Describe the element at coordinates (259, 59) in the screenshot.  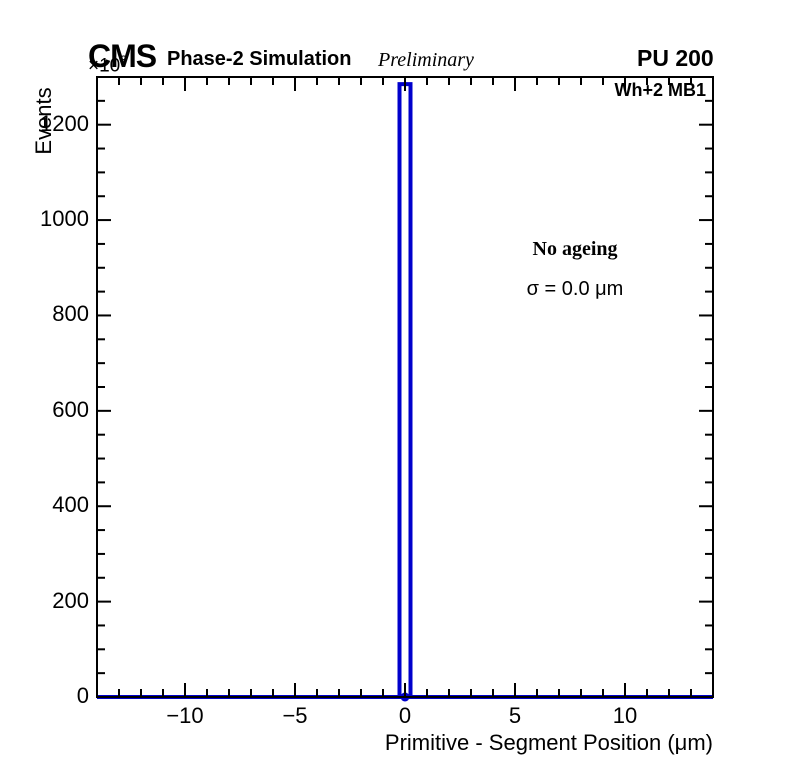
I see `simulation-subtitle: Phase-2 Simulation` at that location.